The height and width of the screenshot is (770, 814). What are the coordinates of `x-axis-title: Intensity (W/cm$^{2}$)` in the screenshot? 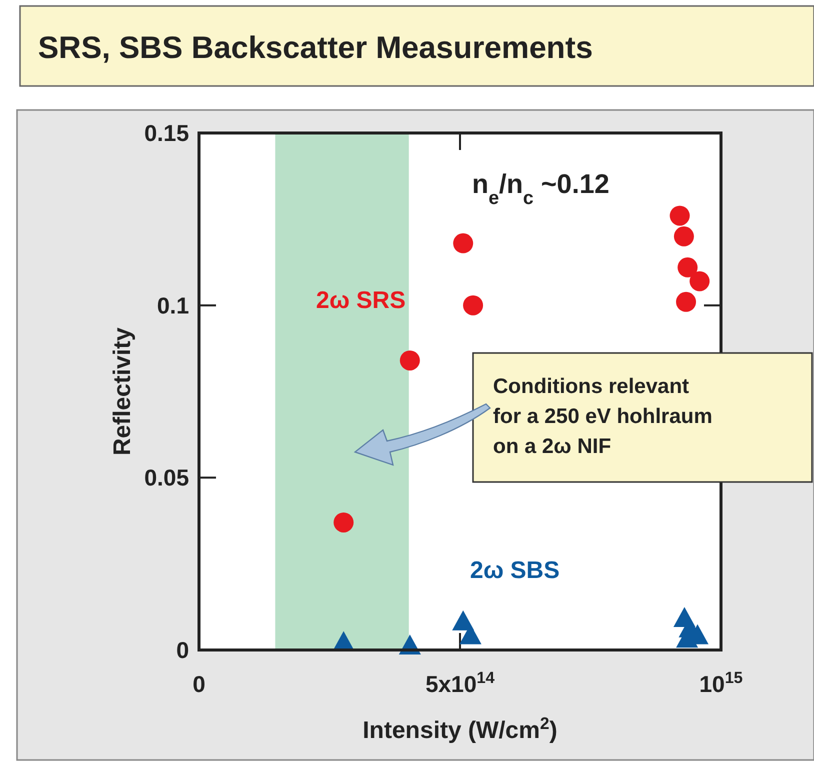 It's located at (460, 729).